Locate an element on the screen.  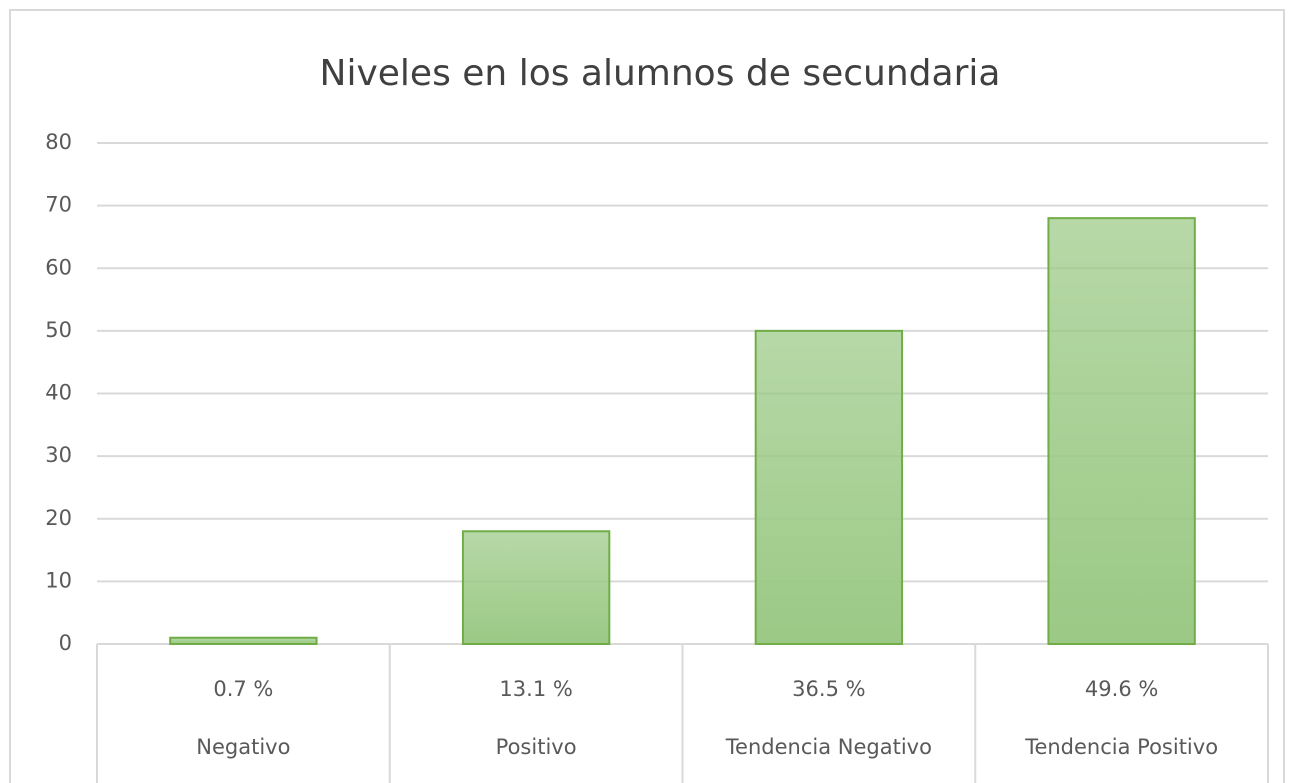
percent-label: 36.5 % is located at coordinates (828, 689).